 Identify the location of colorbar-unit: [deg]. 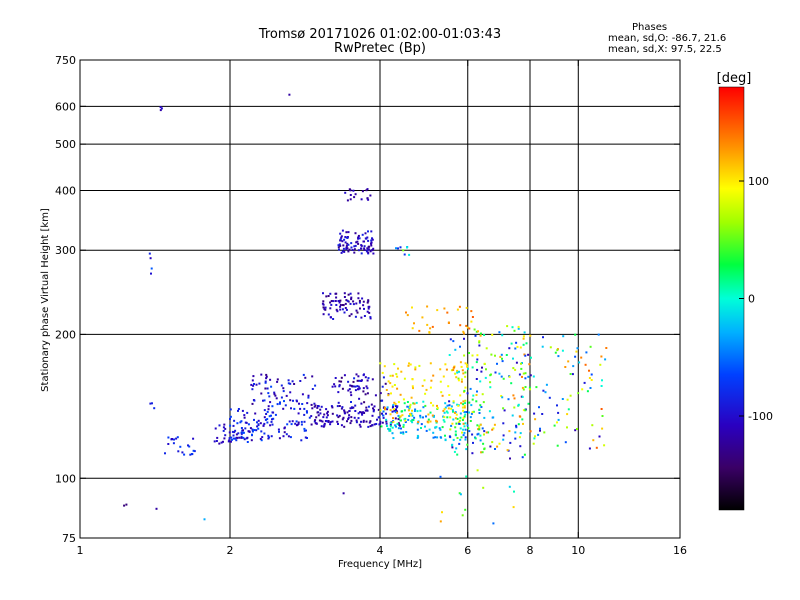
(734, 78).